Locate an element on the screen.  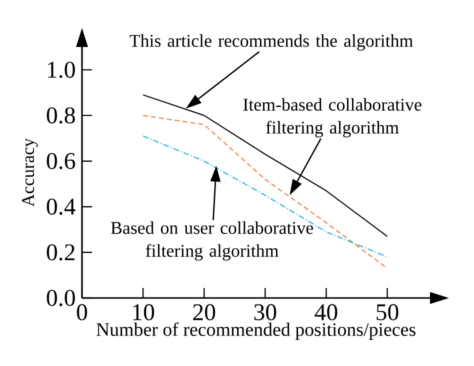
x-tick-label: 10 is located at coordinates (143, 312).